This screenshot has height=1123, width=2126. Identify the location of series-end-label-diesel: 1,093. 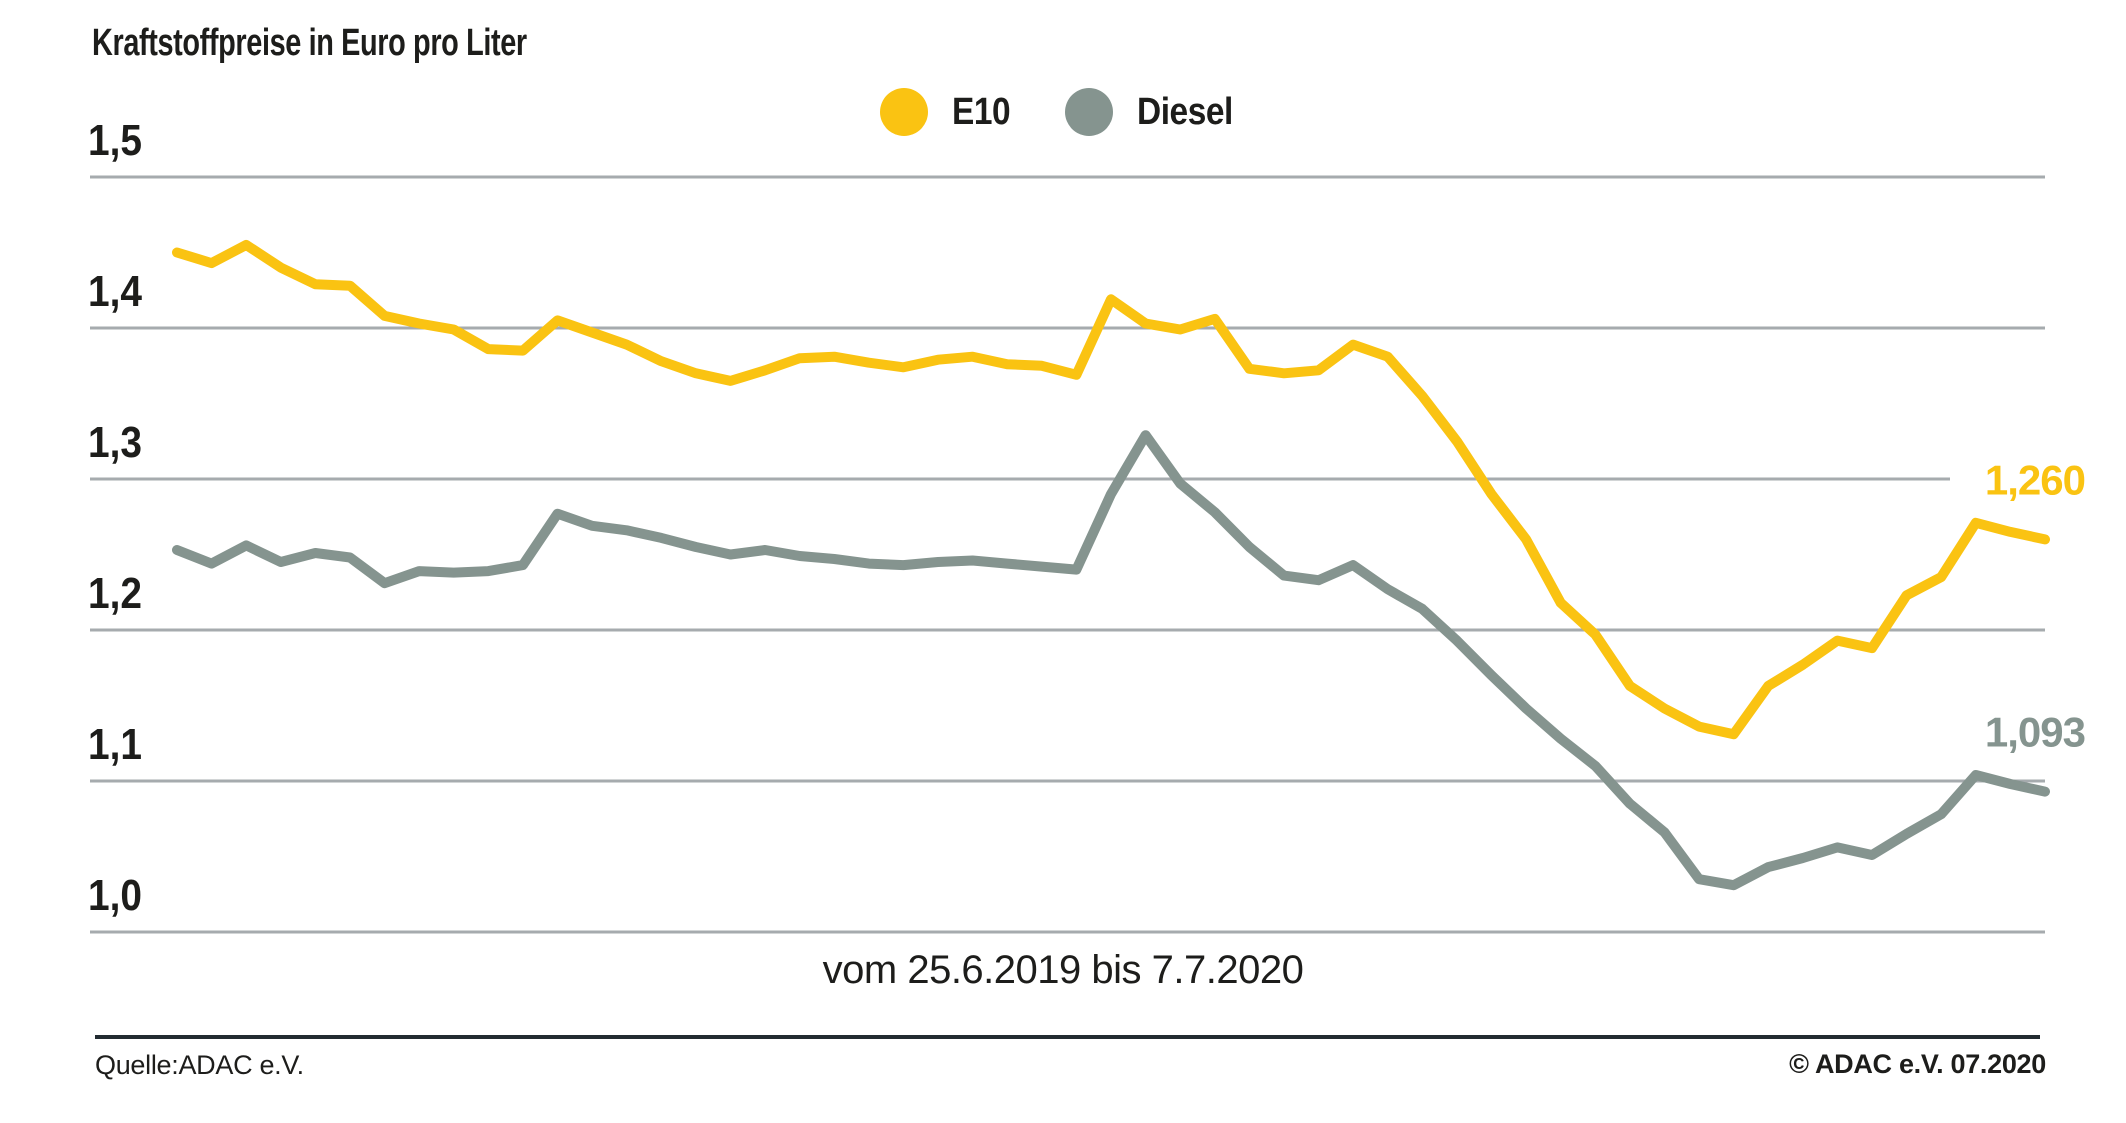
(2035, 732).